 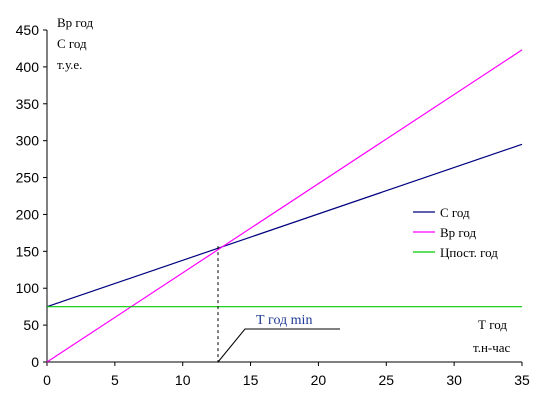 What do you see at coordinates (284, 320) in the screenshot?
I see `annotation-label: Т год min` at bounding box center [284, 320].